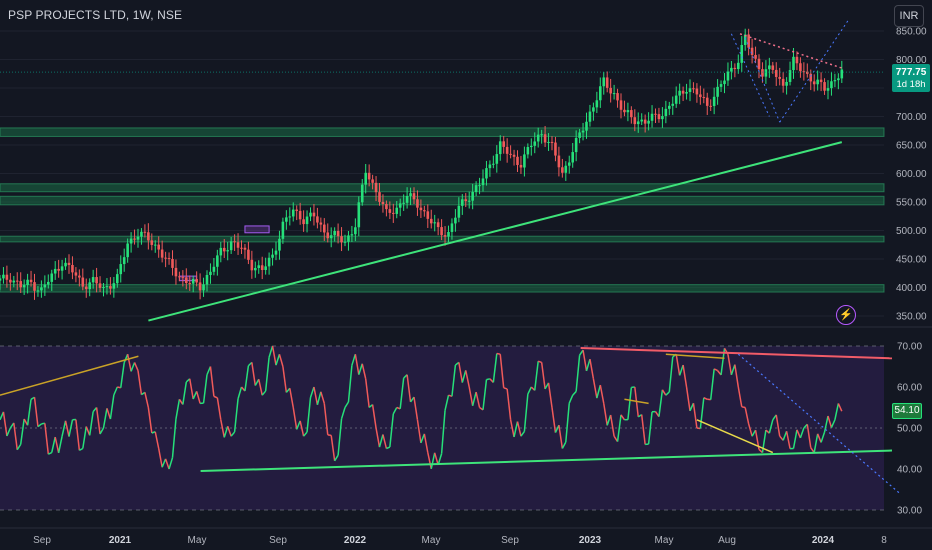 The width and height of the screenshot is (932, 550). Describe the element at coordinates (814, 71) in the screenshot. I see `pattern-line` at that location.